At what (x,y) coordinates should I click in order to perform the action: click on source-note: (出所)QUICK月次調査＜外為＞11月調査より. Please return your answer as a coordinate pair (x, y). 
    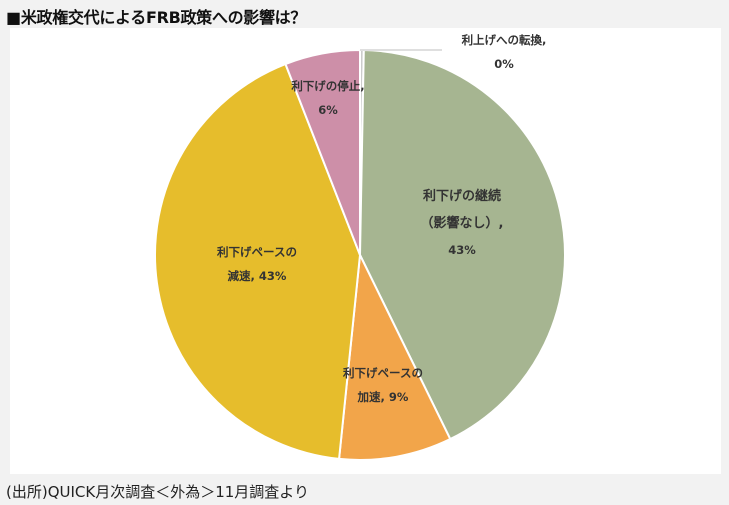
    Looking at the image, I should click on (158, 492).